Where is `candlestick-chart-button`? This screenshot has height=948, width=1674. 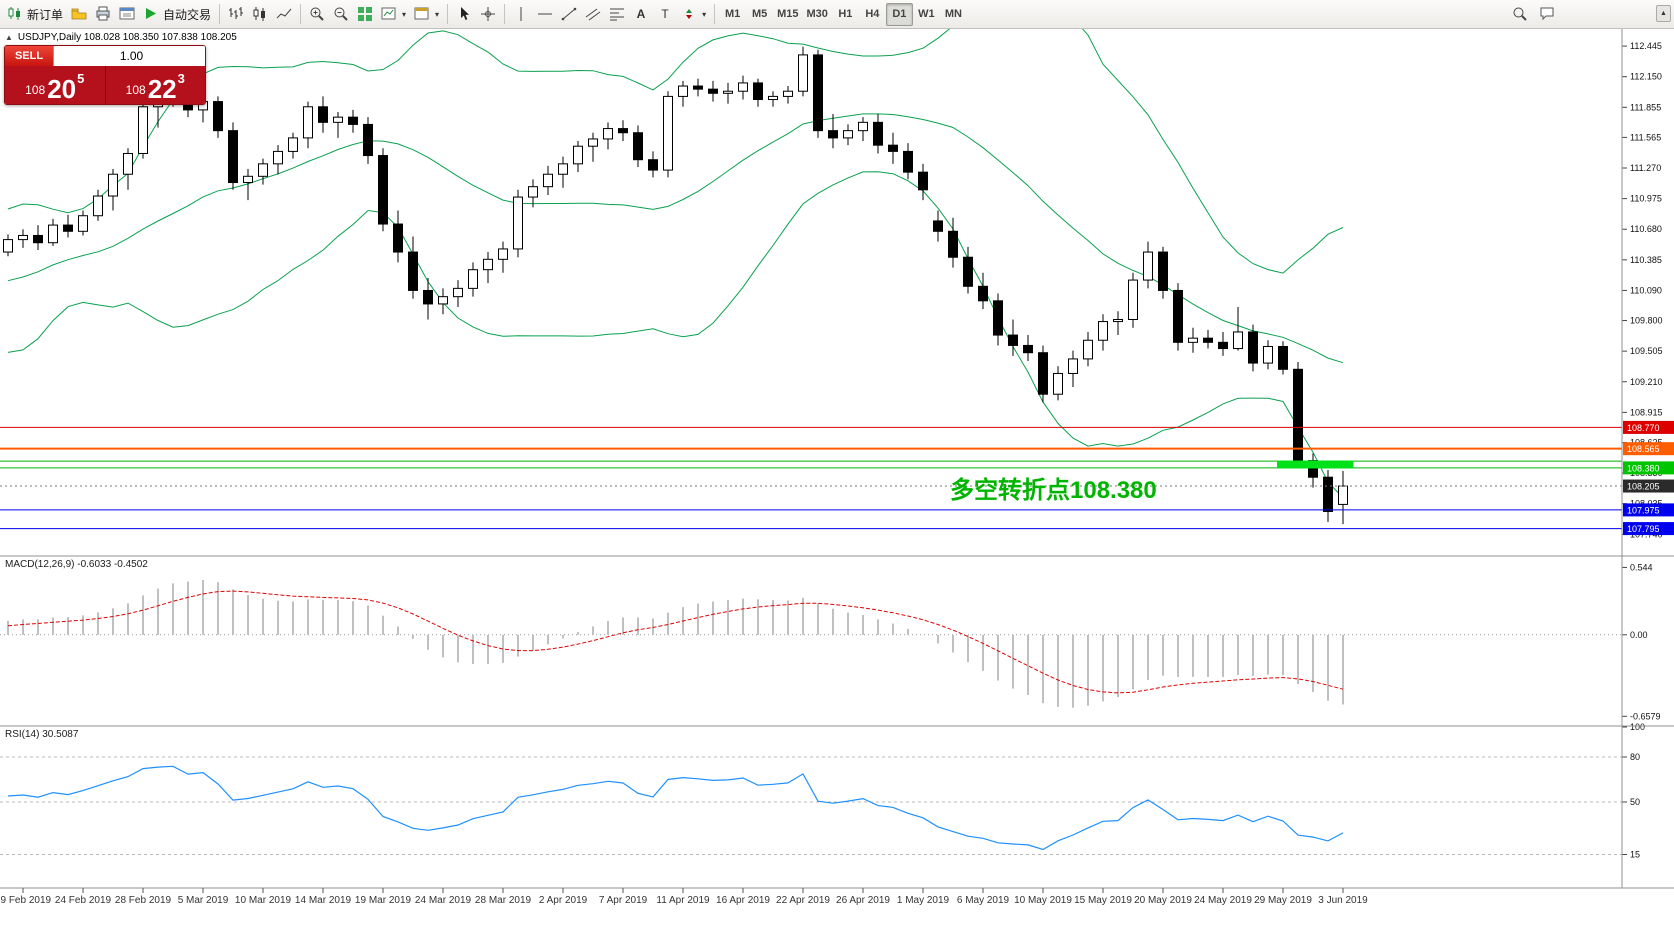 candlestick-chart-button is located at coordinates (260, 14).